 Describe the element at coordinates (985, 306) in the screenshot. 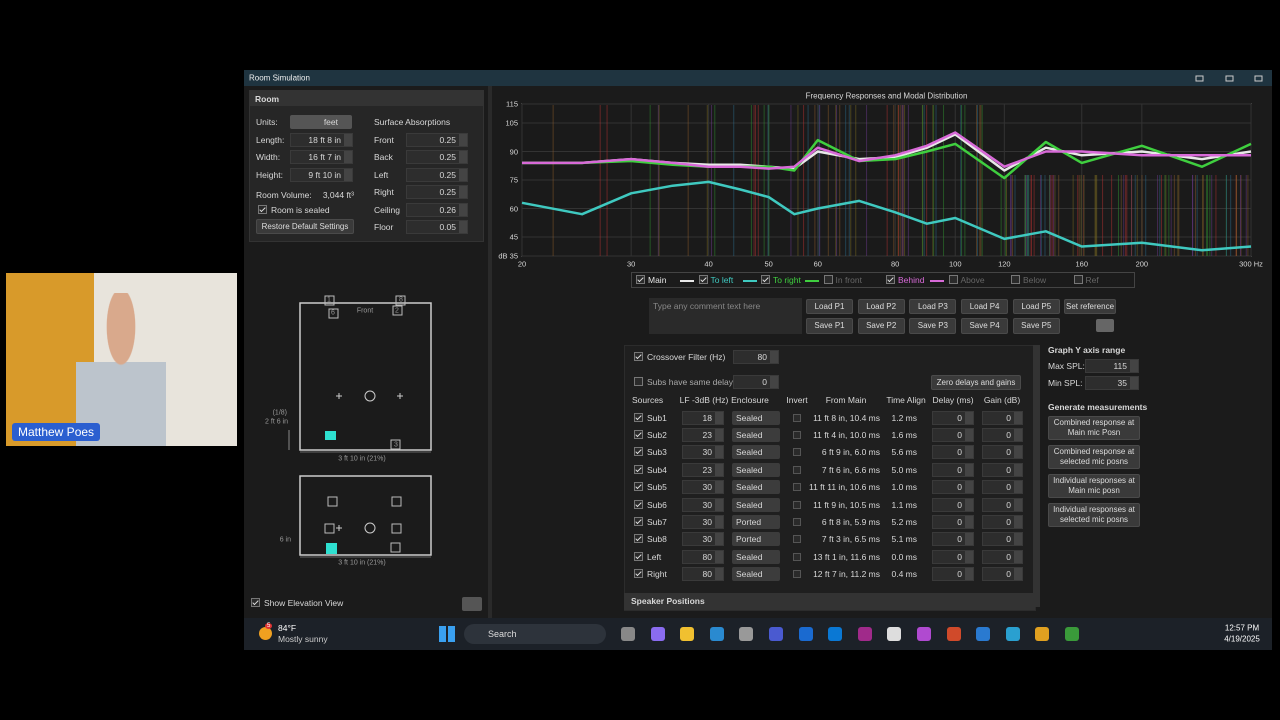

I see `load-button: Load P4` at that location.